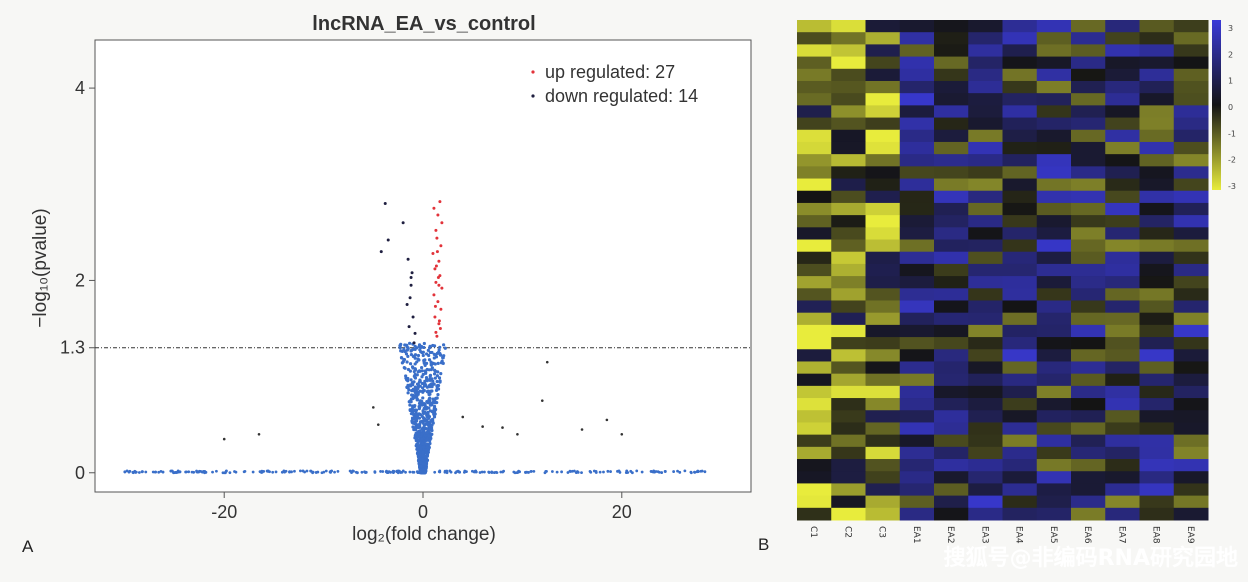 This screenshot has width=1248, height=582. Describe the element at coordinates (882, 532) in the screenshot. I see `heatmap-column-label: C3` at that location.